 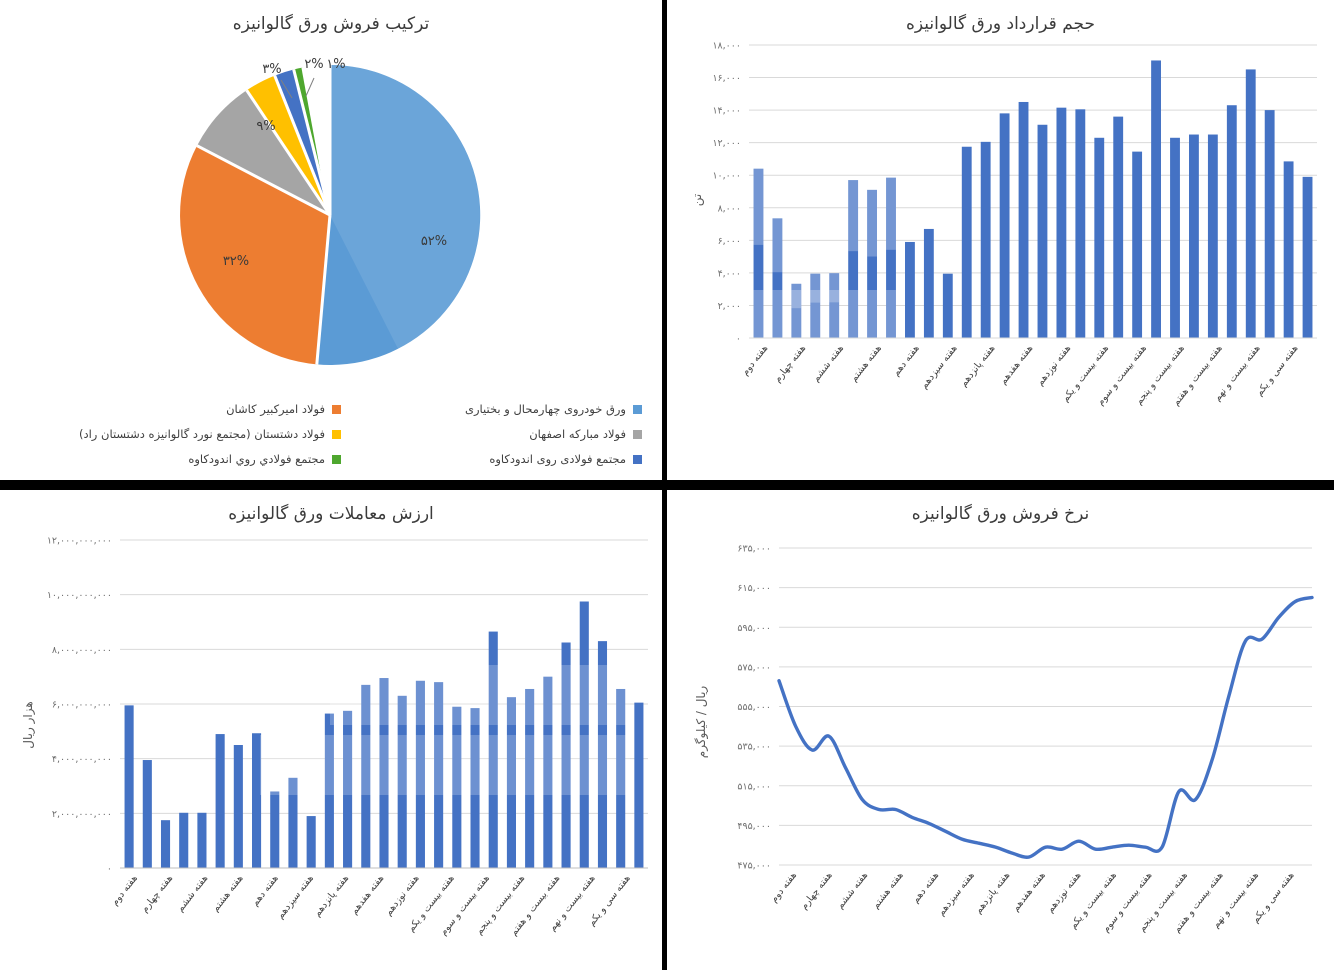 I want to click on pie-value-labels: ۵۲% ۳۲% ۹% ۳% ۲% ۱%, so click(x=335, y=163).